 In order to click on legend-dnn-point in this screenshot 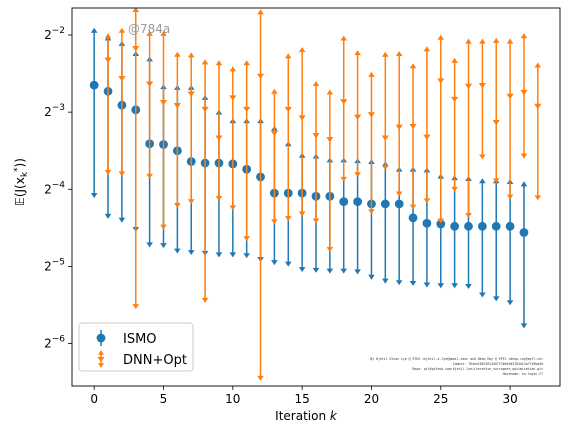, I will do `click(101, 359)`.